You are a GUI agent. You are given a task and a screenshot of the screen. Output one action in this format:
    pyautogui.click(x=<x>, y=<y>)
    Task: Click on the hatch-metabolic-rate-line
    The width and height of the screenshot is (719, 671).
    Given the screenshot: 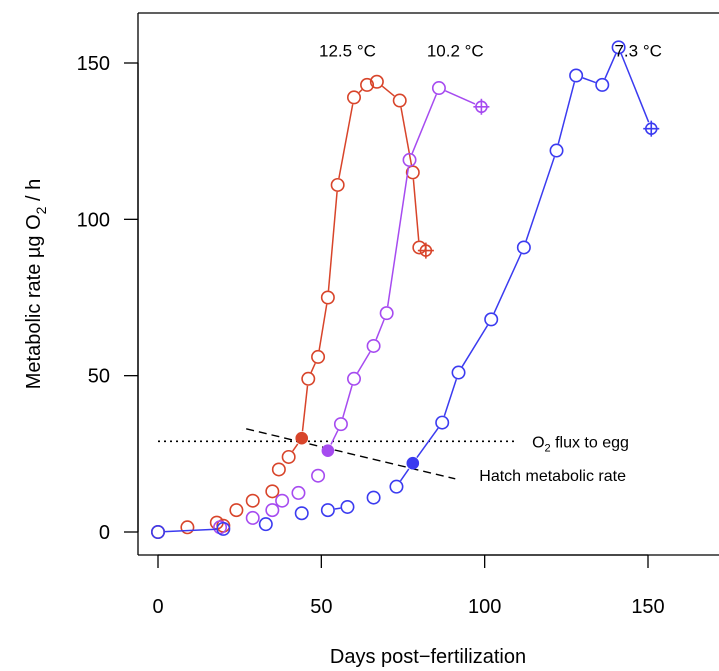 What is the action you would take?
    pyautogui.click(x=351, y=454)
    